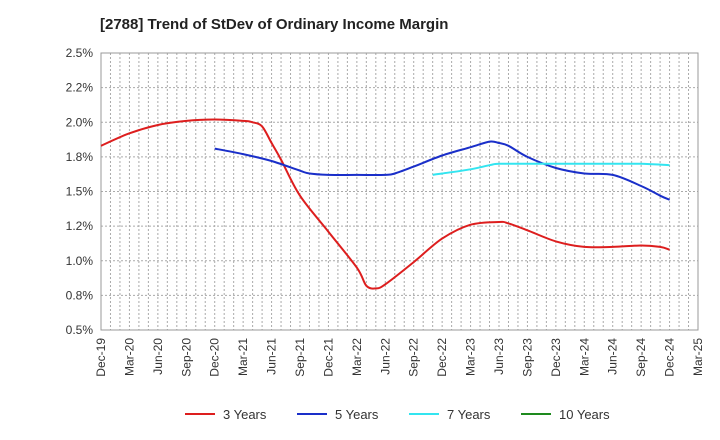 Image resolution: width=720 pixels, height=440 pixels. Describe the element at coordinates (80, 88) in the screenshot. I see `y-tick-label: 2.2%` at that location.